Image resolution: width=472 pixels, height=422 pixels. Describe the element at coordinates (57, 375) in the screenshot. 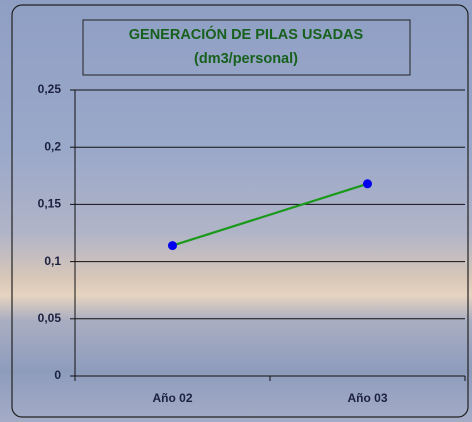

I see `y-tick-label: 0` at that location.